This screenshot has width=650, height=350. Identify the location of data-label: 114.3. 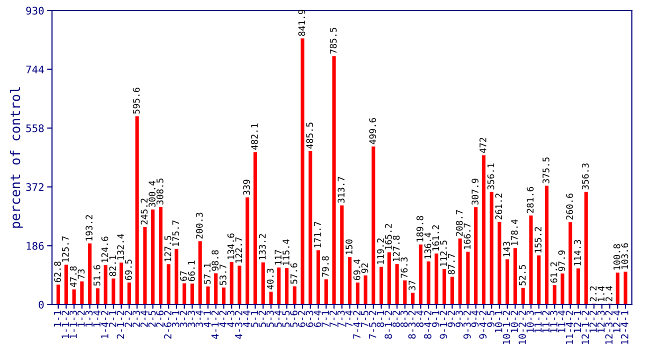
(577, 253).